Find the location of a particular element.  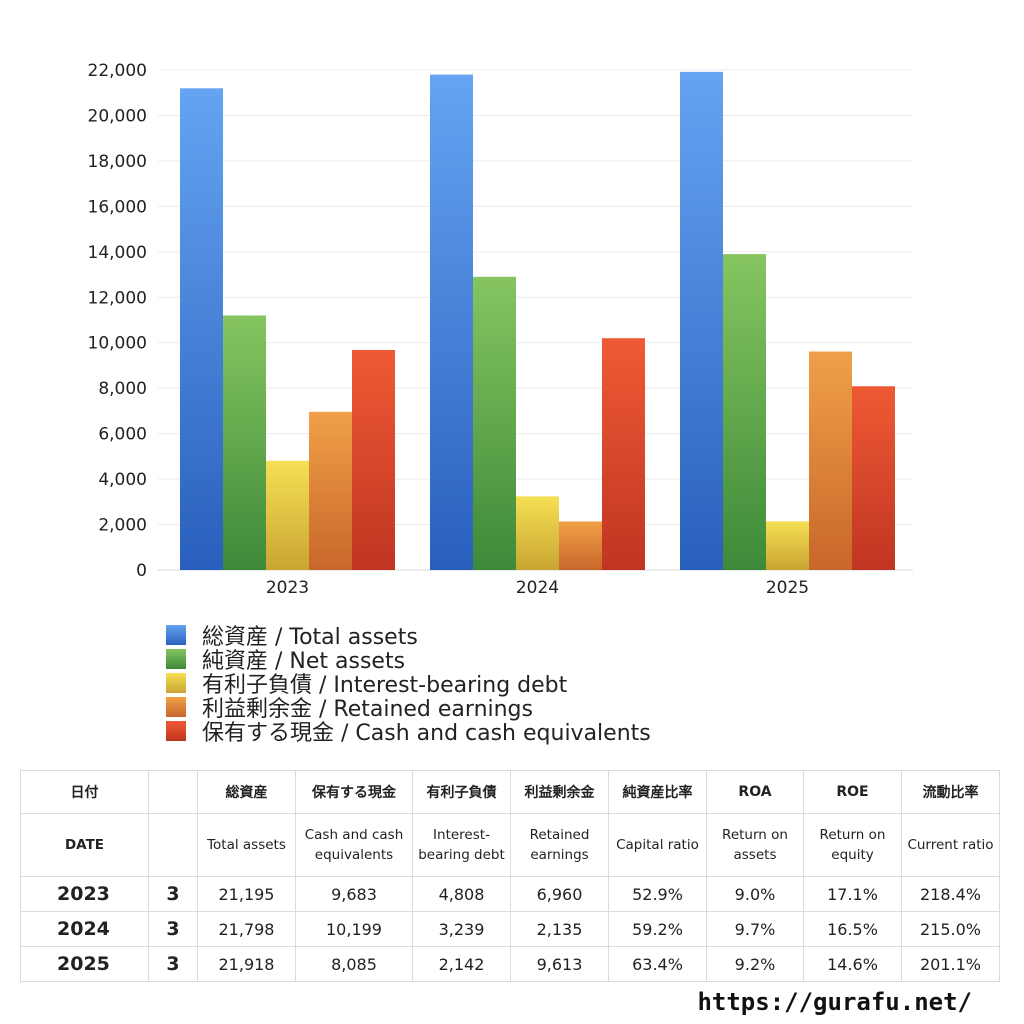

cell-roa: 9.0% is located at coordinates (755, 894).